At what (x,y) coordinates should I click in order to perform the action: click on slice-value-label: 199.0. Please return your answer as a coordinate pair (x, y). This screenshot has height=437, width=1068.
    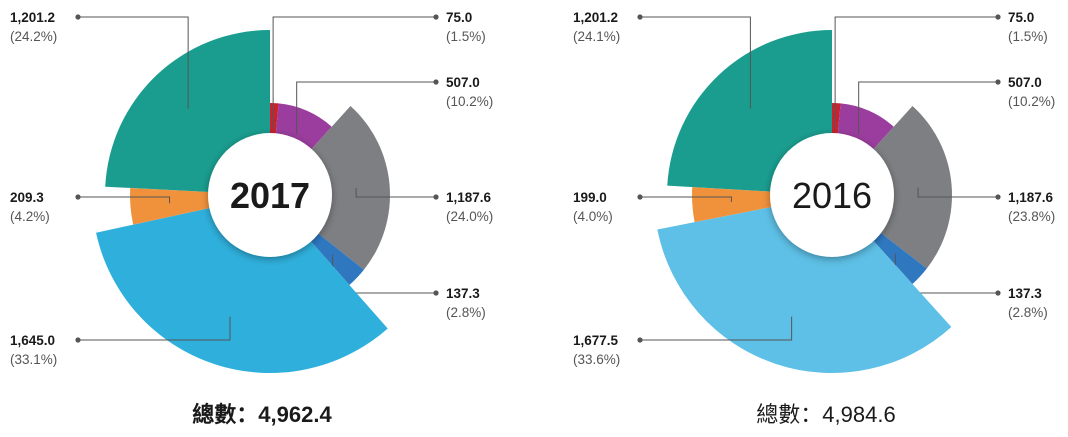
    Looking at the image, I should click on (590, 197).